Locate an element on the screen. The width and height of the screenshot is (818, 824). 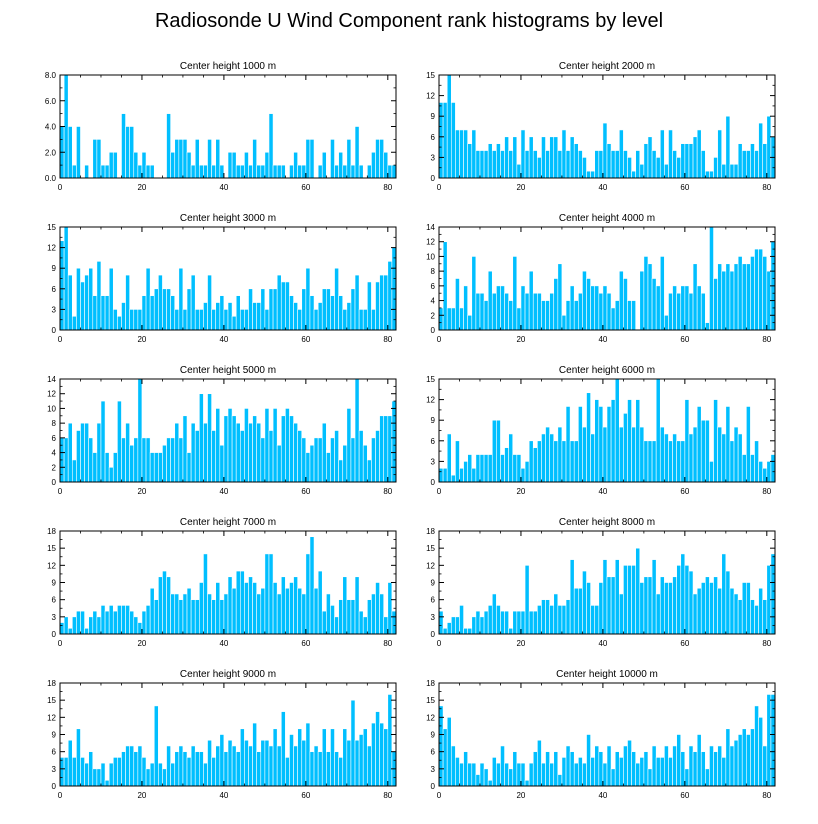
x-tick-label: 20 is located at coordinates (141, 187).